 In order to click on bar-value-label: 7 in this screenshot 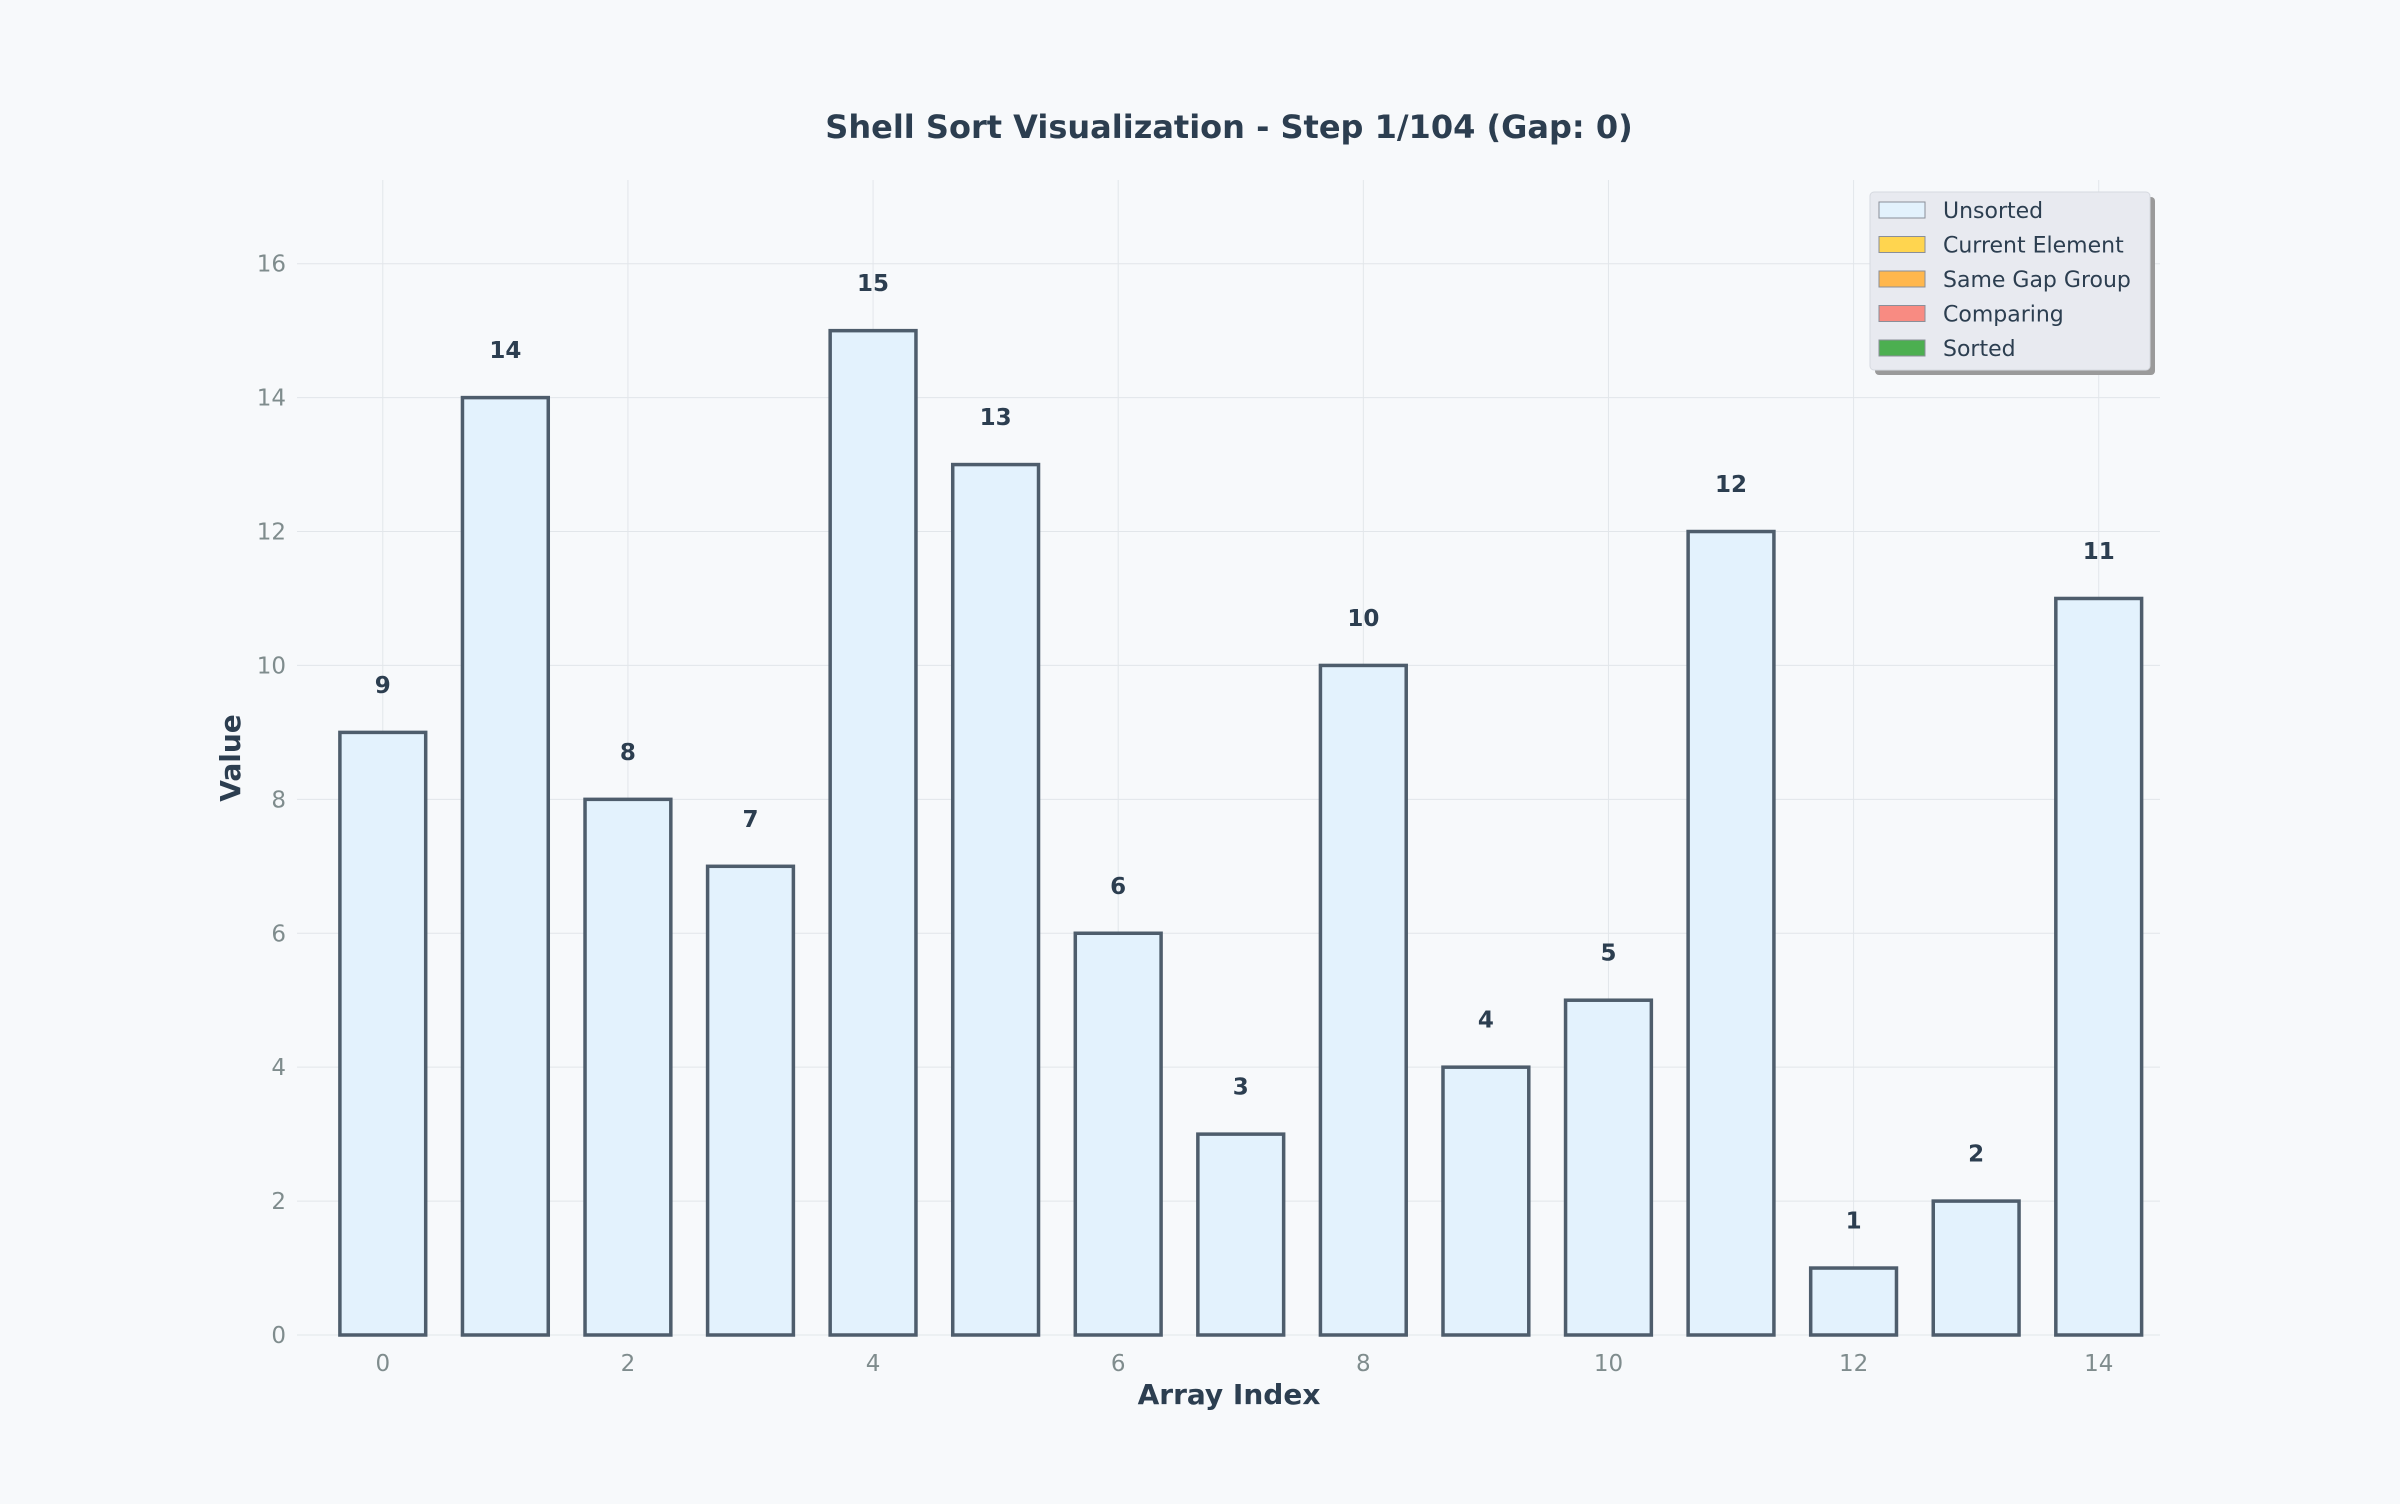, I will do `click(750, 820)`.